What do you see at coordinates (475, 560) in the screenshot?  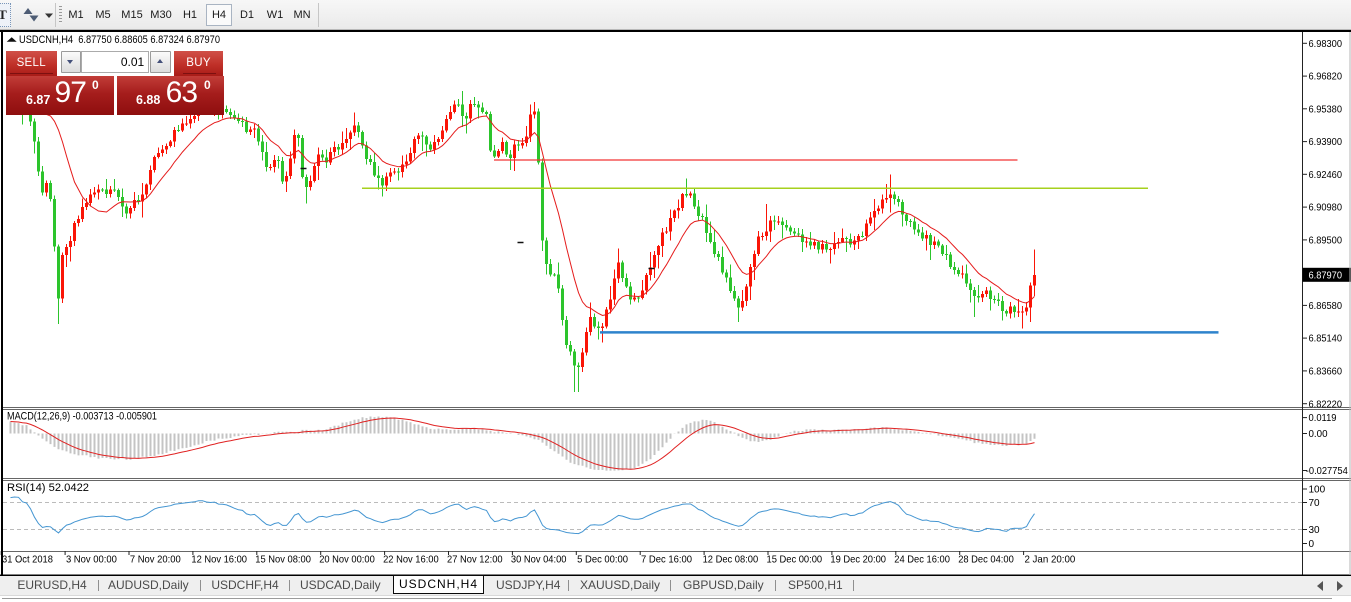 I see `svg-text: 27 Nov 12:00` at bounding box center [475, 560].